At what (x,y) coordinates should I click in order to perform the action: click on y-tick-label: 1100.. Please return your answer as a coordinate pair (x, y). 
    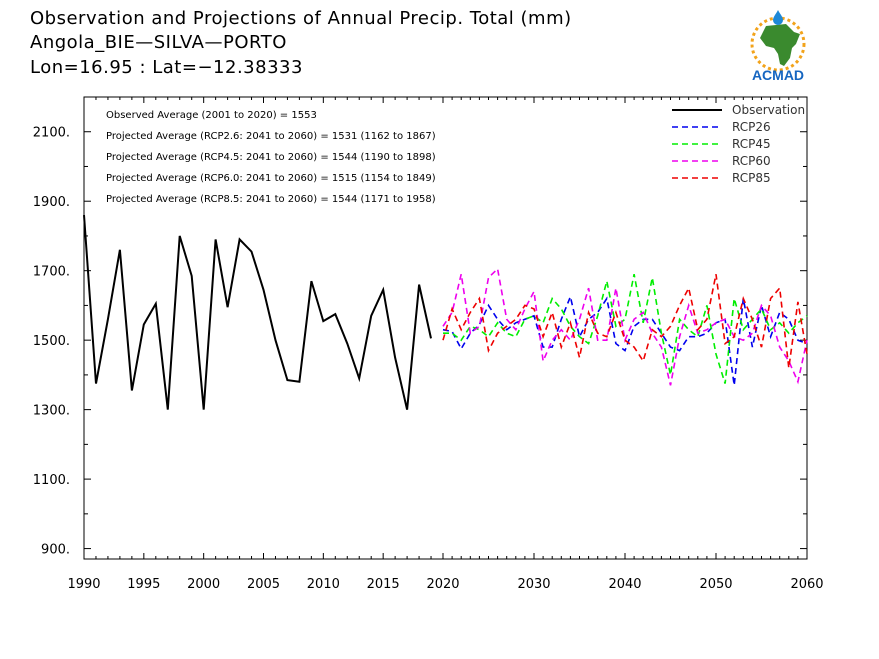
    Looking at the image, I should click on (51, 480).